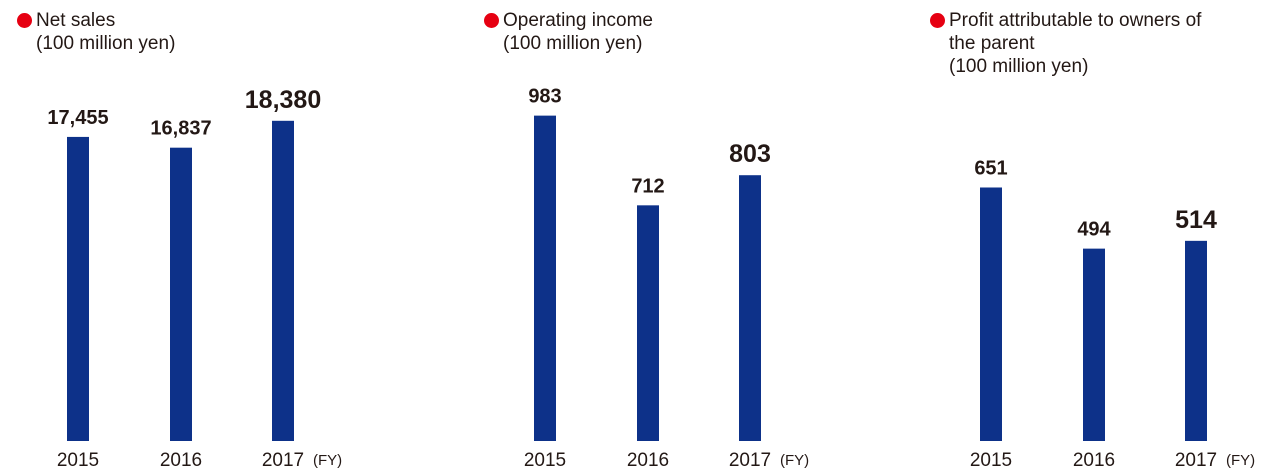  What do you see at coordinates (1112, 313) in the screenshot?
I see `chart-plot: 651 2015 494 2016 514 2017 (FY)` at bounding box center [1112, 313].